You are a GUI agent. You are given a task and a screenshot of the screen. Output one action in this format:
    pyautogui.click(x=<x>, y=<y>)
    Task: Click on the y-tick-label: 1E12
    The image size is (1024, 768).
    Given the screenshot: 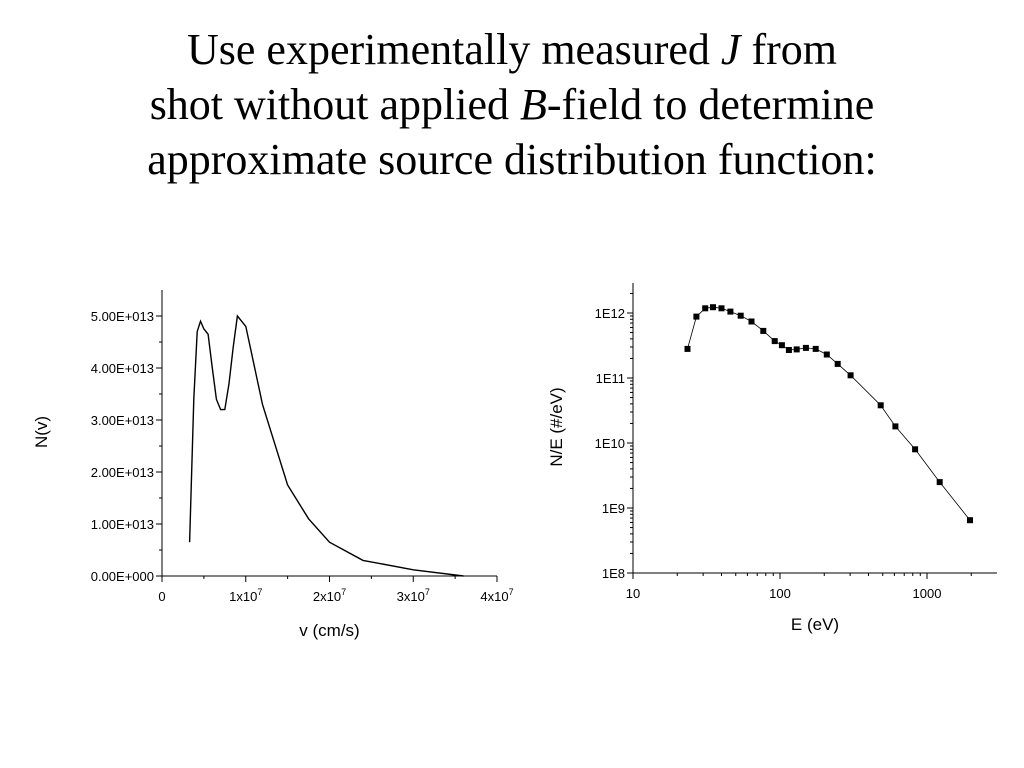 What is the action you would take?
    pyautogui.click(x=610, y=313)
    